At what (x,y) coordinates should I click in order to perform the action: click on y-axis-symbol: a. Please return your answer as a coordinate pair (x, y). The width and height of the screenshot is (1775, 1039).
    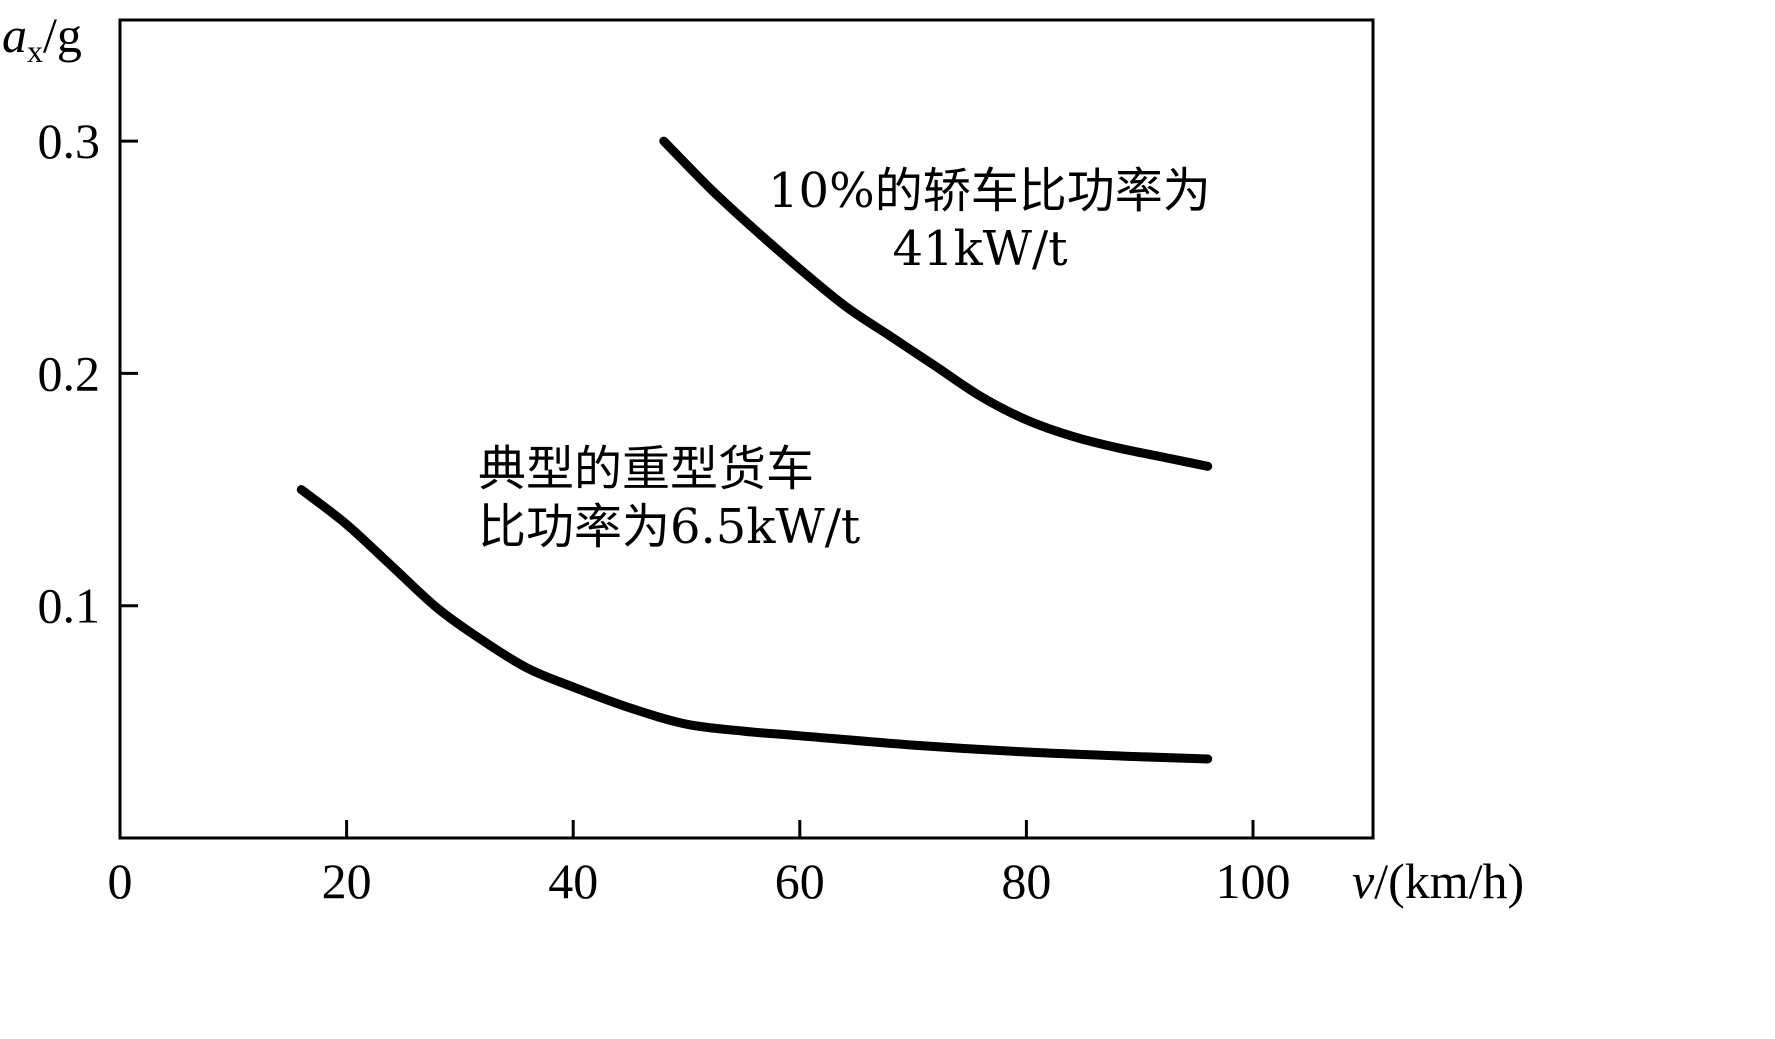
    Looking at the image, I should click on (14, 35).